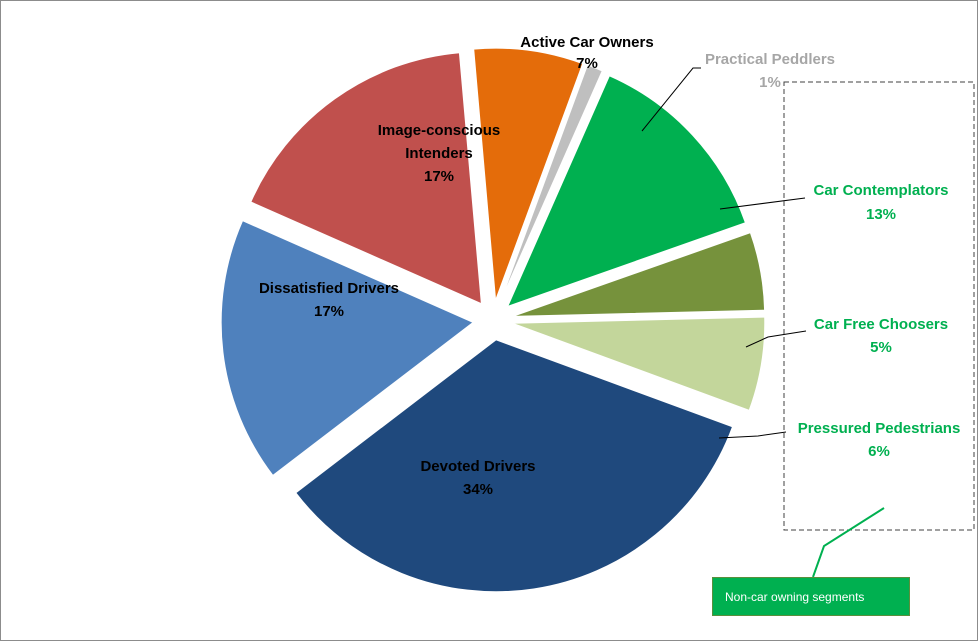 This screenshot has height=641, width=978. I want to click on label-practical-peddlers-name: Practical Peddlers, so click(770, 59).